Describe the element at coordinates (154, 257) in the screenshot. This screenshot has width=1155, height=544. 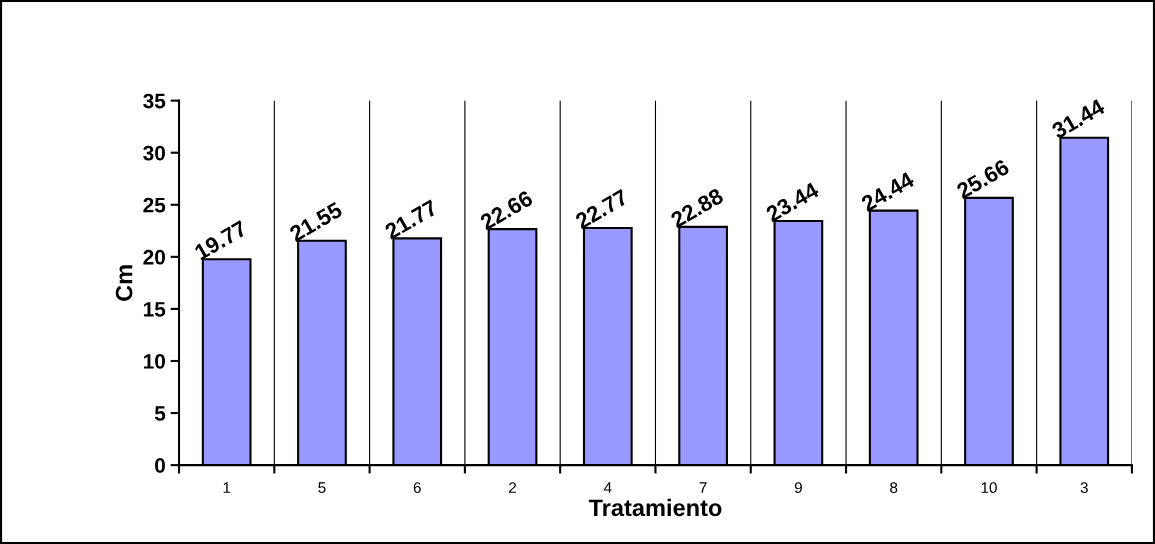
I see `y-tick-label: 20` at that location.